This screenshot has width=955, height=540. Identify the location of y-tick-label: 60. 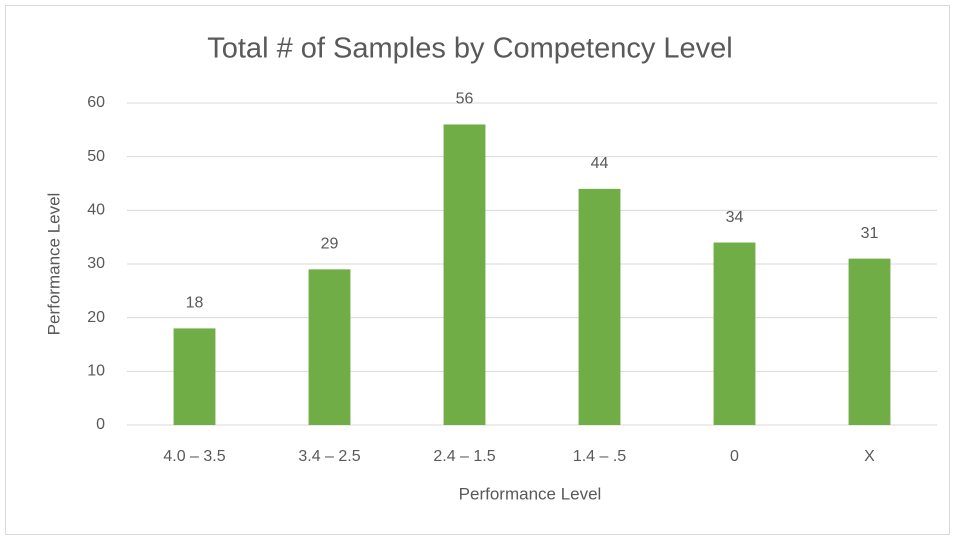
(96, 102).